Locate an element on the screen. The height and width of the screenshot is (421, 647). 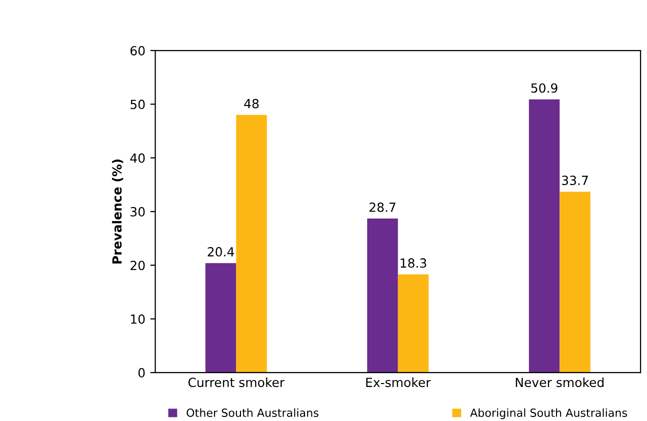
y-tick-label: 50 is located at coordinates (137, 105).